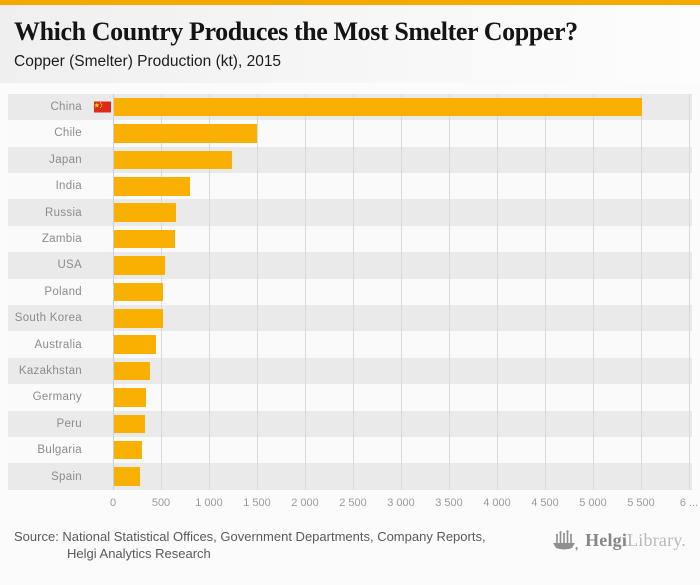  Describe the element at coordinates (401, 502) in the screenshot. I see `x-tick-label: 3 000` at that location.